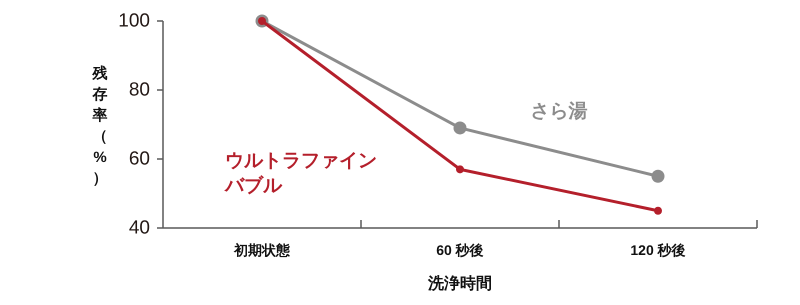 The height and width of the screenshot is (305, 800). I want to click on y-axis-title: 残存率（%）, so click(100, 126).